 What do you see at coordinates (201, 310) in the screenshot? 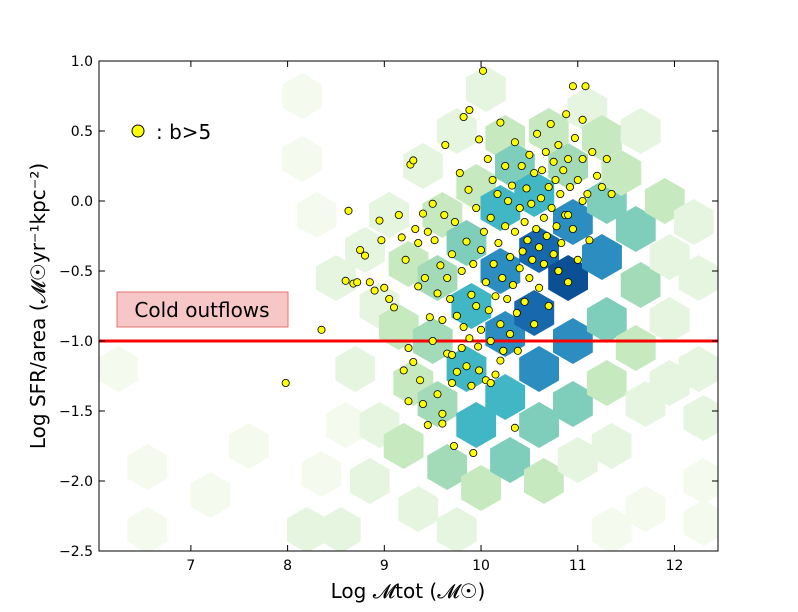
I see `annotation-text: Cold outflows` at bounding box center [201, 310].